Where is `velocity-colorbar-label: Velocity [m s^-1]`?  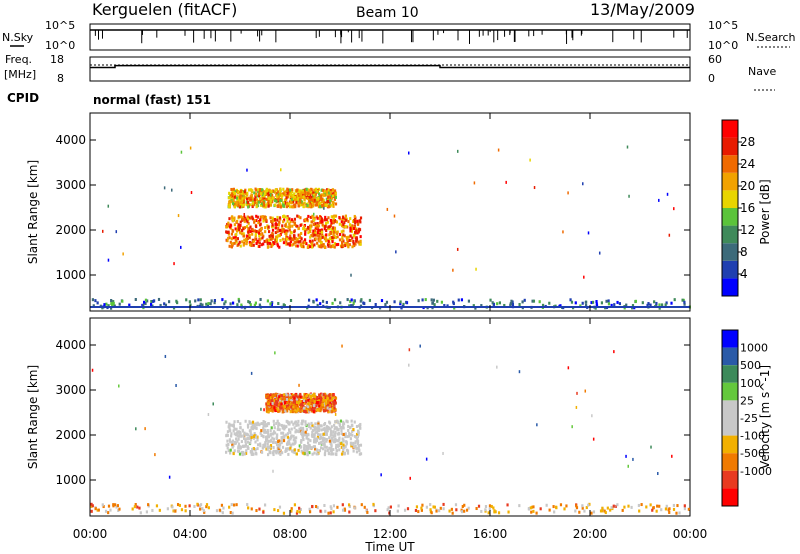 velocity-colorbar-label: Velocity [m s^-1] is located at coordinates (765, 417).